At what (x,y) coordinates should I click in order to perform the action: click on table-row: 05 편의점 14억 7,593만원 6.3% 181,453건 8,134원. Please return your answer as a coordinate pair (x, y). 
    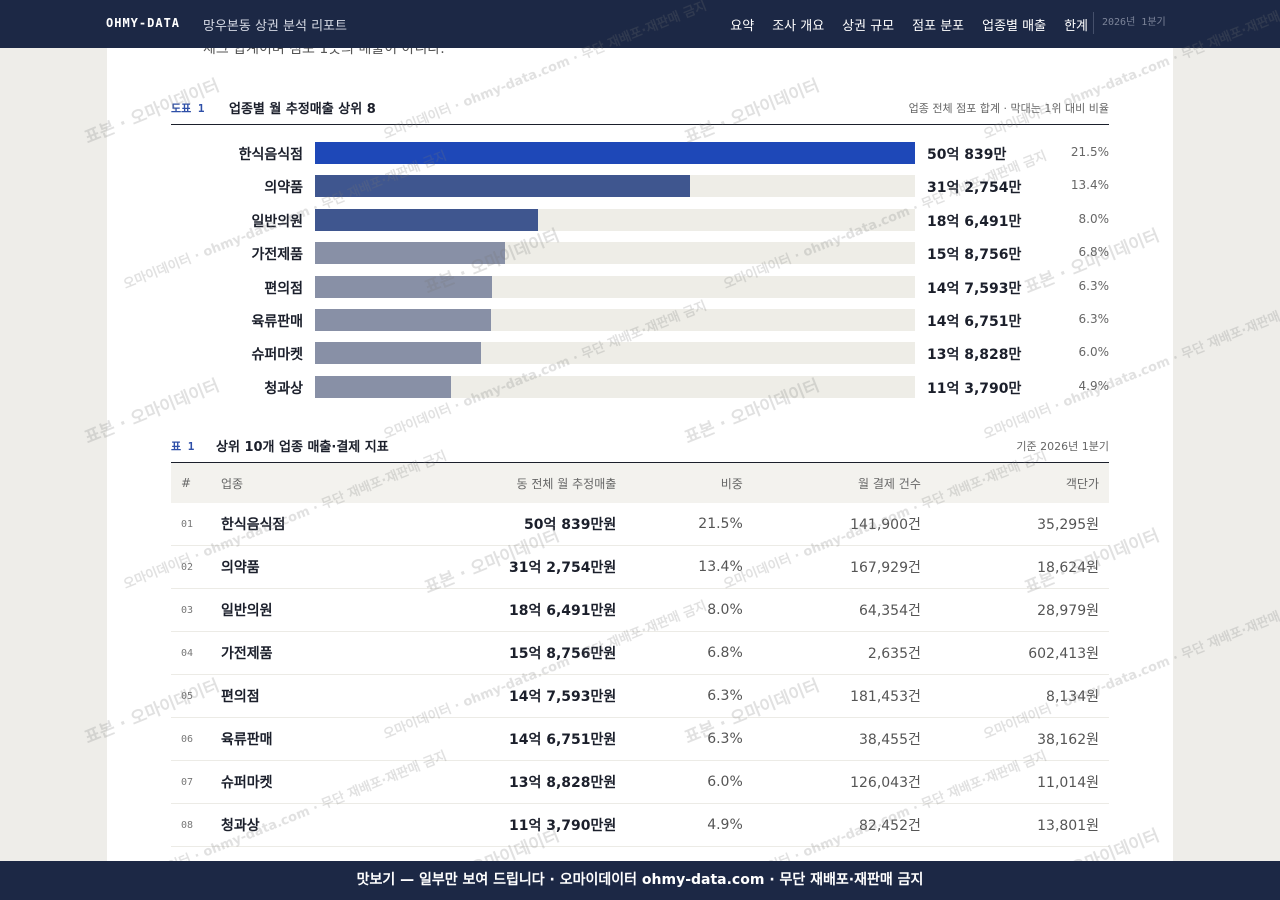
    Looking at the image, I should click on (640, 696).